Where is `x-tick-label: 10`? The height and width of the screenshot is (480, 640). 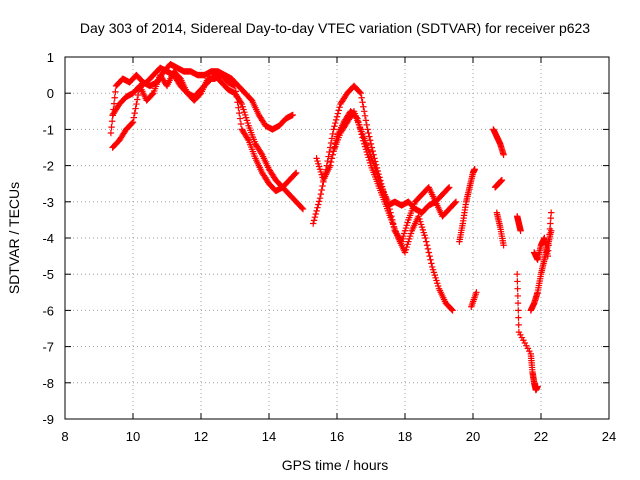
x-tick-label: 10 is located at coordinates (133, 436).